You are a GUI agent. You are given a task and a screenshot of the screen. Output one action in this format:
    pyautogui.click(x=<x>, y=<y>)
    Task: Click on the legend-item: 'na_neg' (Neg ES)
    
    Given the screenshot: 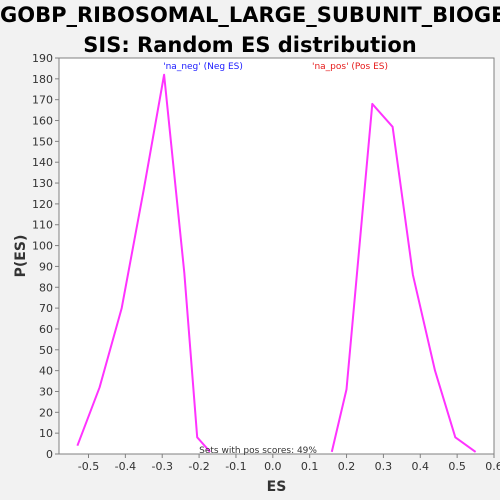 What is the action you would take?
    pyautogui.click(x=203, y=67)
    